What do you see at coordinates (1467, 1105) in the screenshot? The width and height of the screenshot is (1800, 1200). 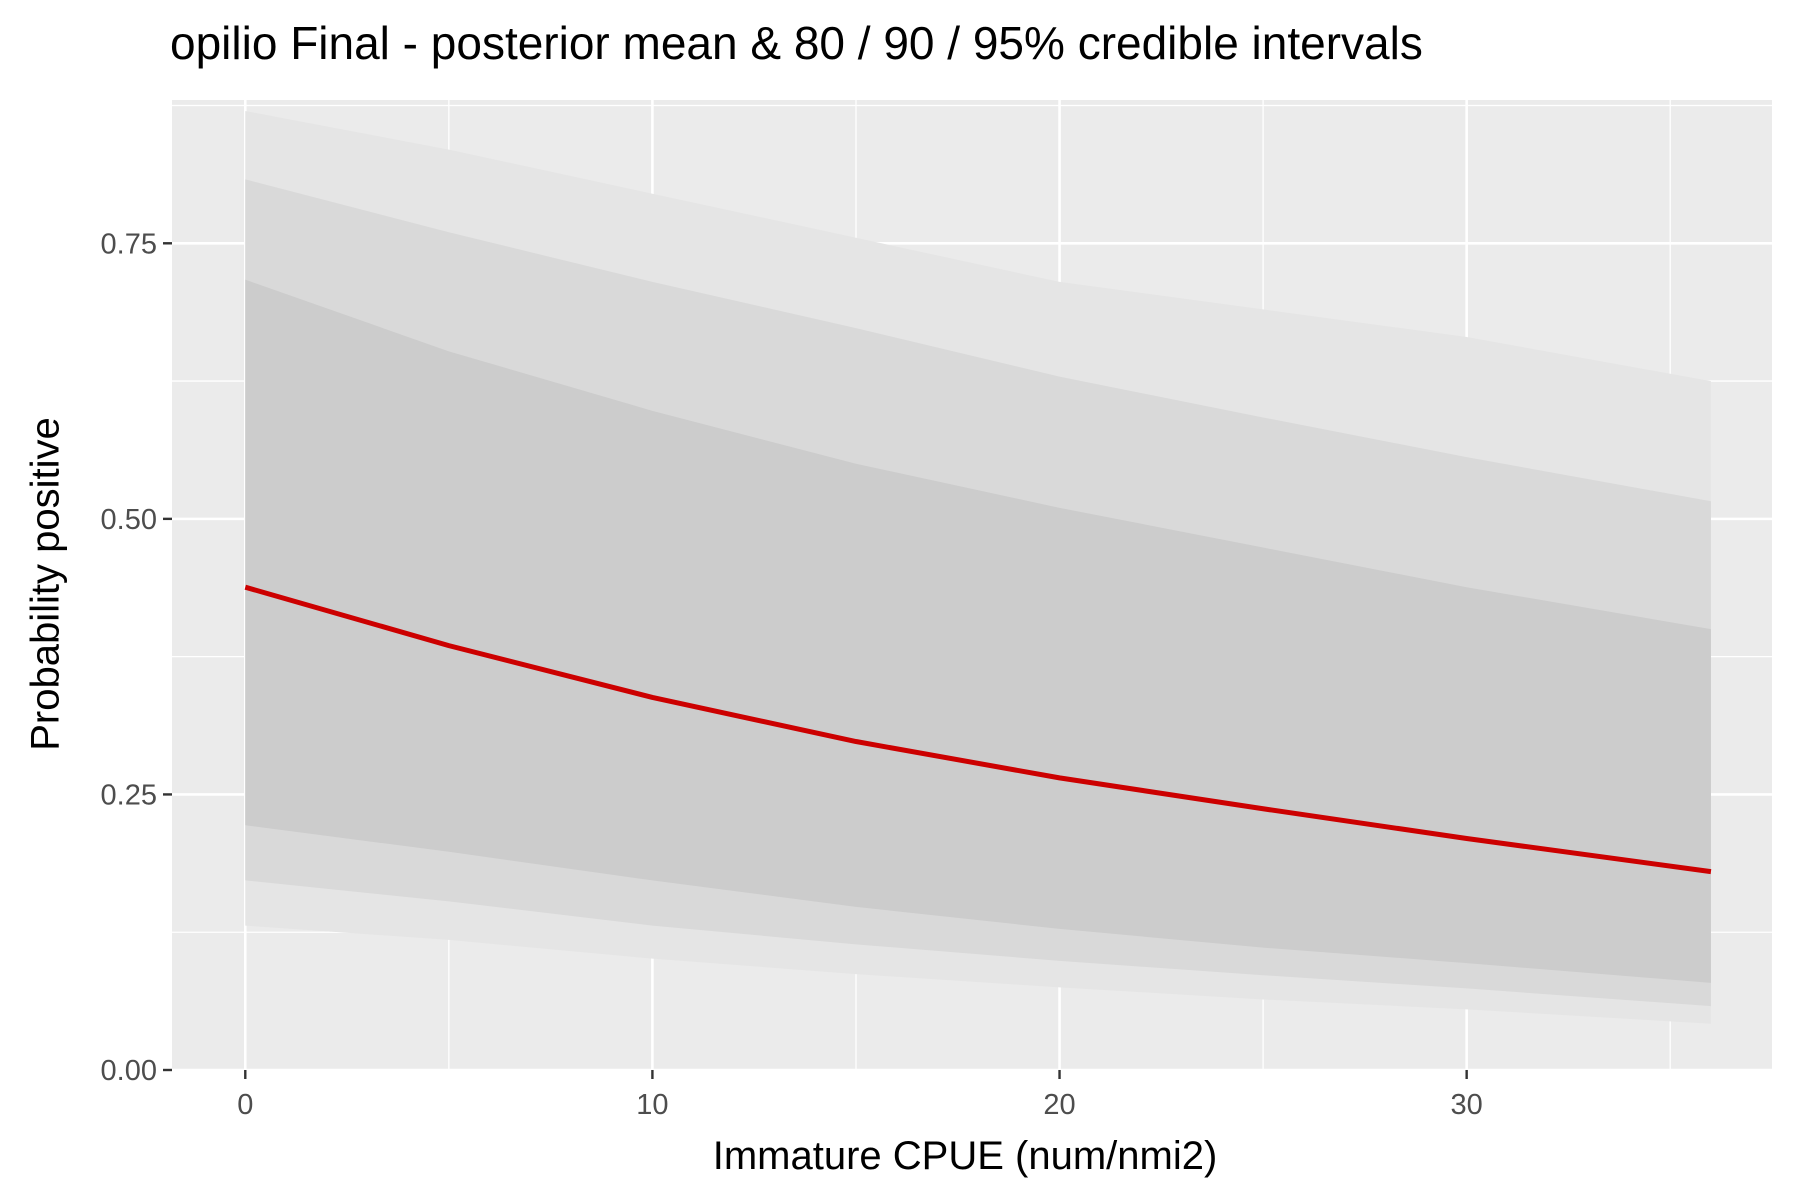 I see `x-tick-label: 30` at bounding box center [1467, 1105].